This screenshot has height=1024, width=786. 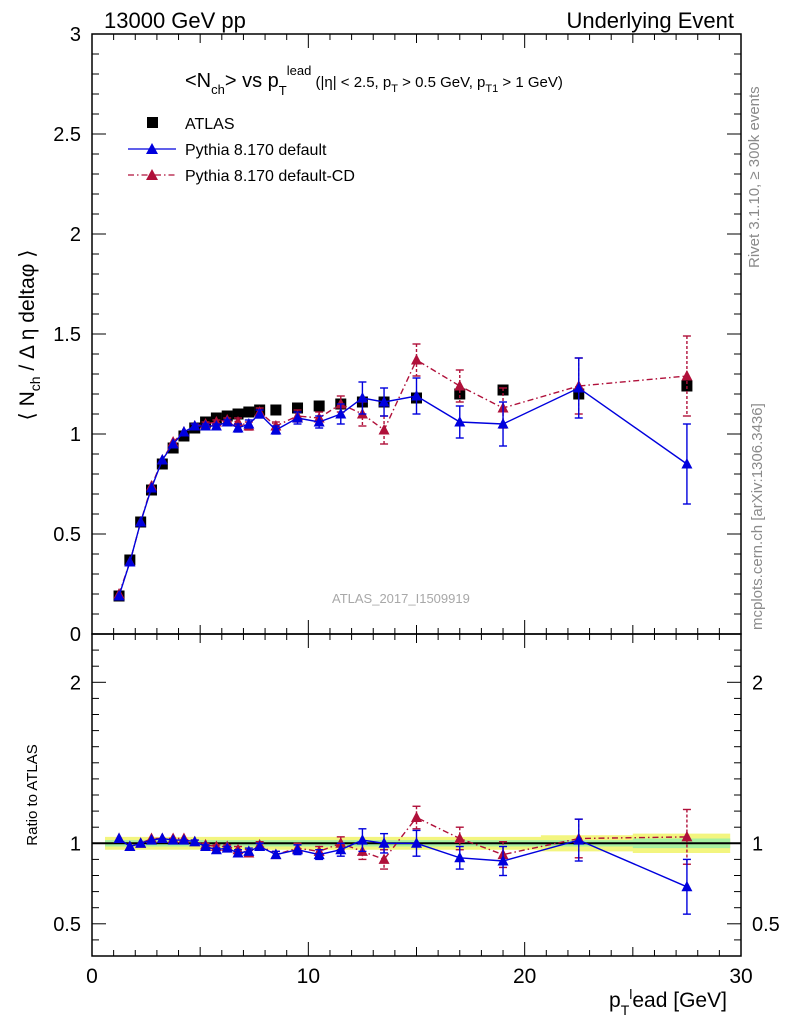 I want to click on ratio-y-tick-label-right: 0.5, so click(x=766, y=925).